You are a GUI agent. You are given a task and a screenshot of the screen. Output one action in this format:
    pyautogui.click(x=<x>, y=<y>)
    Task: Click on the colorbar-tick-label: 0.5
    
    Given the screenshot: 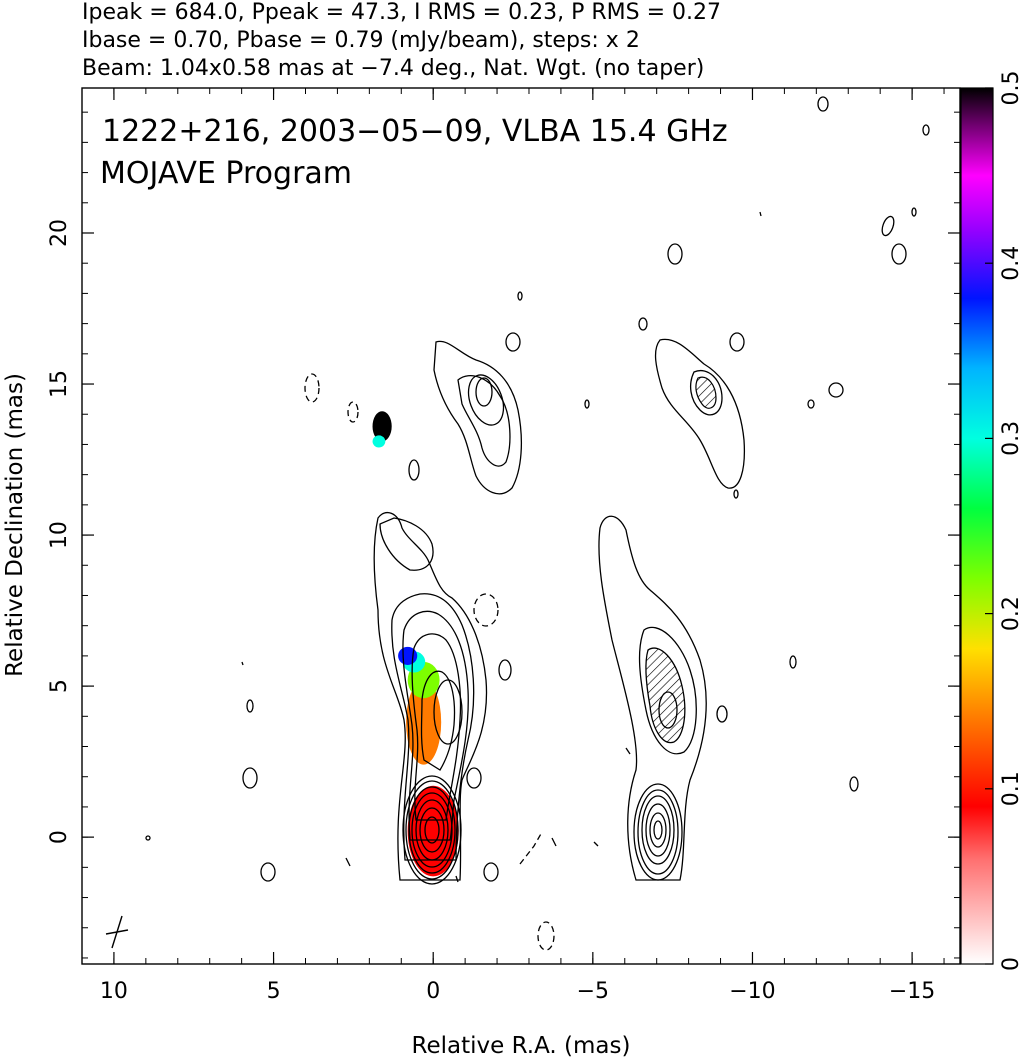 What is the action you would take?
    pyautogui.click(x=1010, y=88)
    